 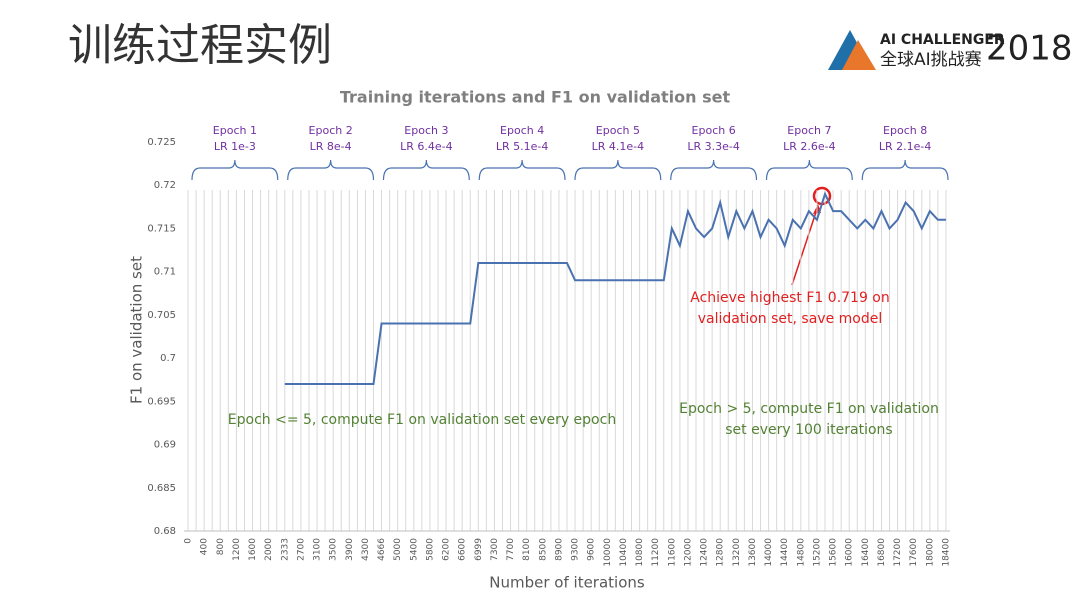 What do you see at coordinates (769, 552) in the screenshot?
I see `x-tick-label: 14000` at bounding box center [769, 552].